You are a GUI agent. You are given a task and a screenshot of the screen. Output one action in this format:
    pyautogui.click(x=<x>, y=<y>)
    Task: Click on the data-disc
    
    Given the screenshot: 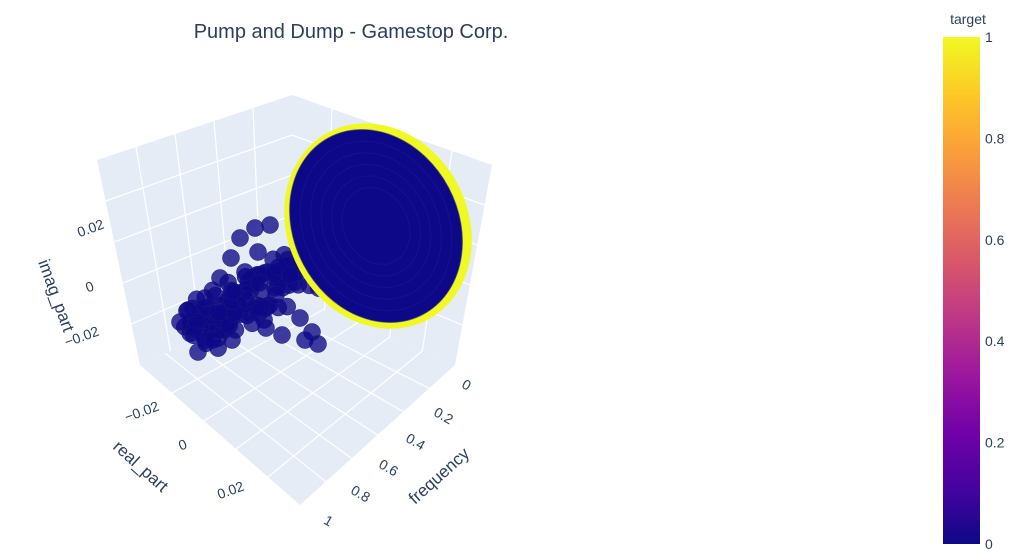 What is the action you would take?
    pyautogui.click(x=376, y=226)
    